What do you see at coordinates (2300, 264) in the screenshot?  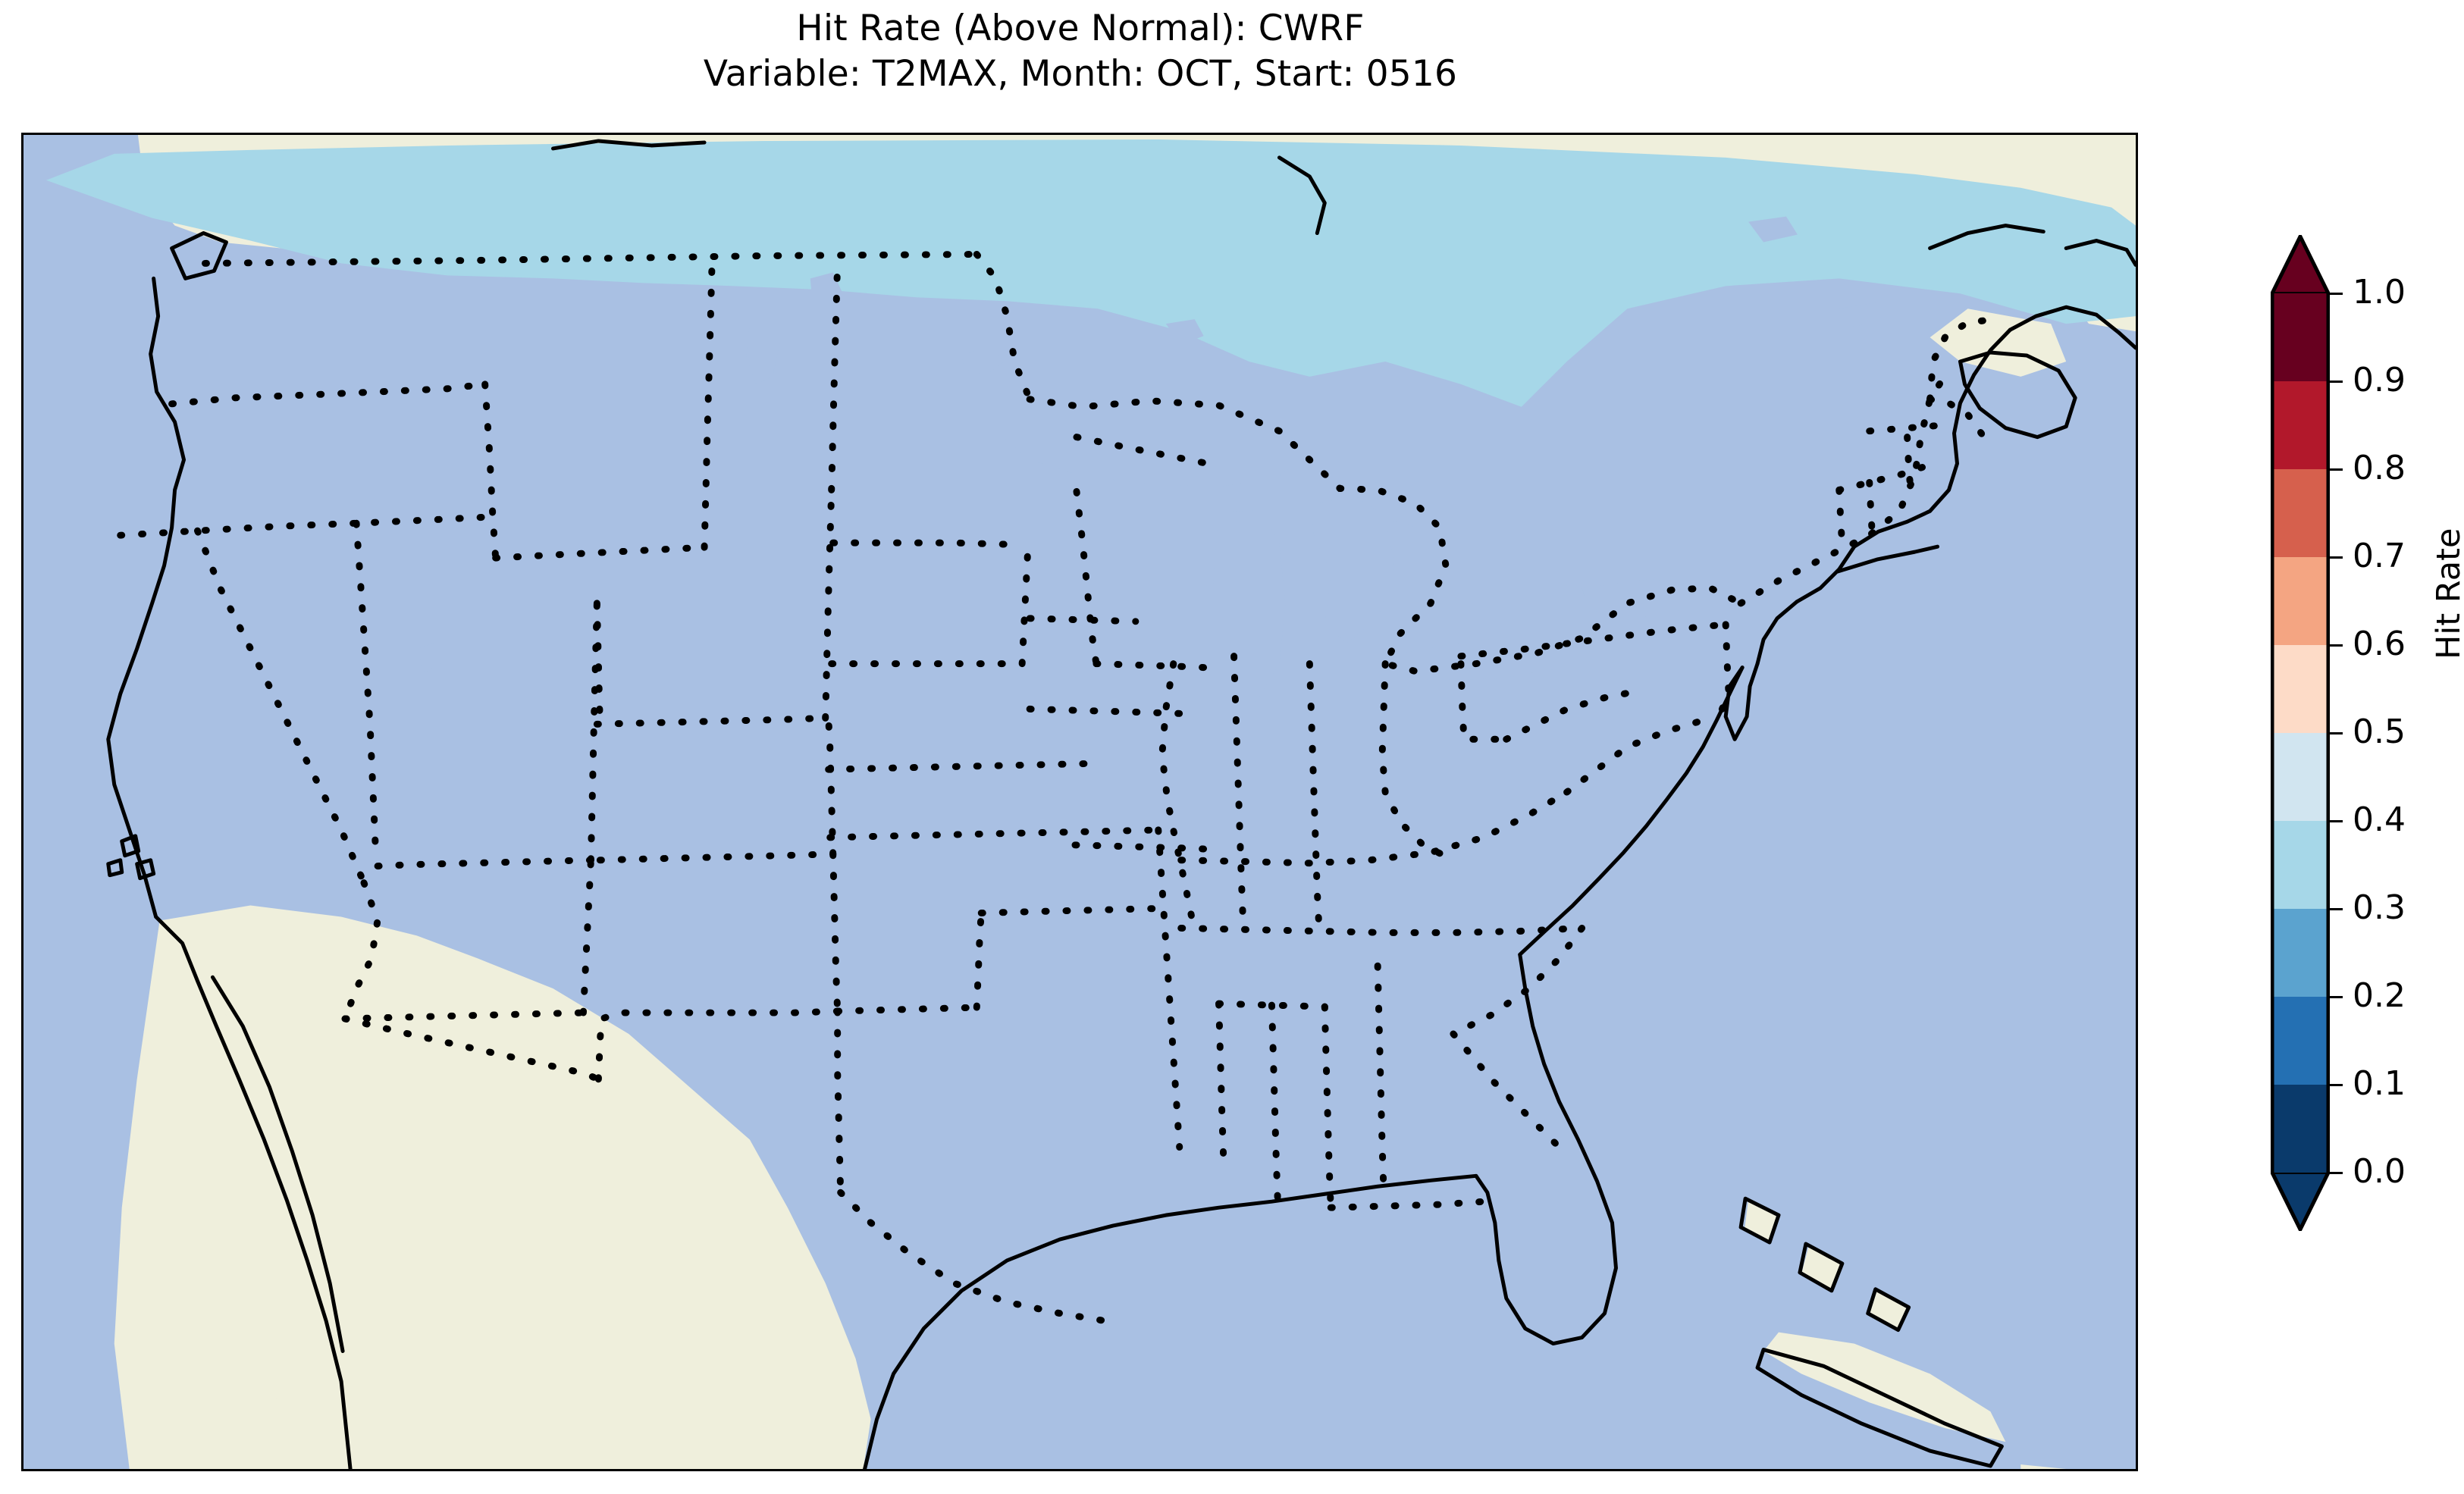 I see `colorbar-over-arrow` at bounding box center [2300, 264].